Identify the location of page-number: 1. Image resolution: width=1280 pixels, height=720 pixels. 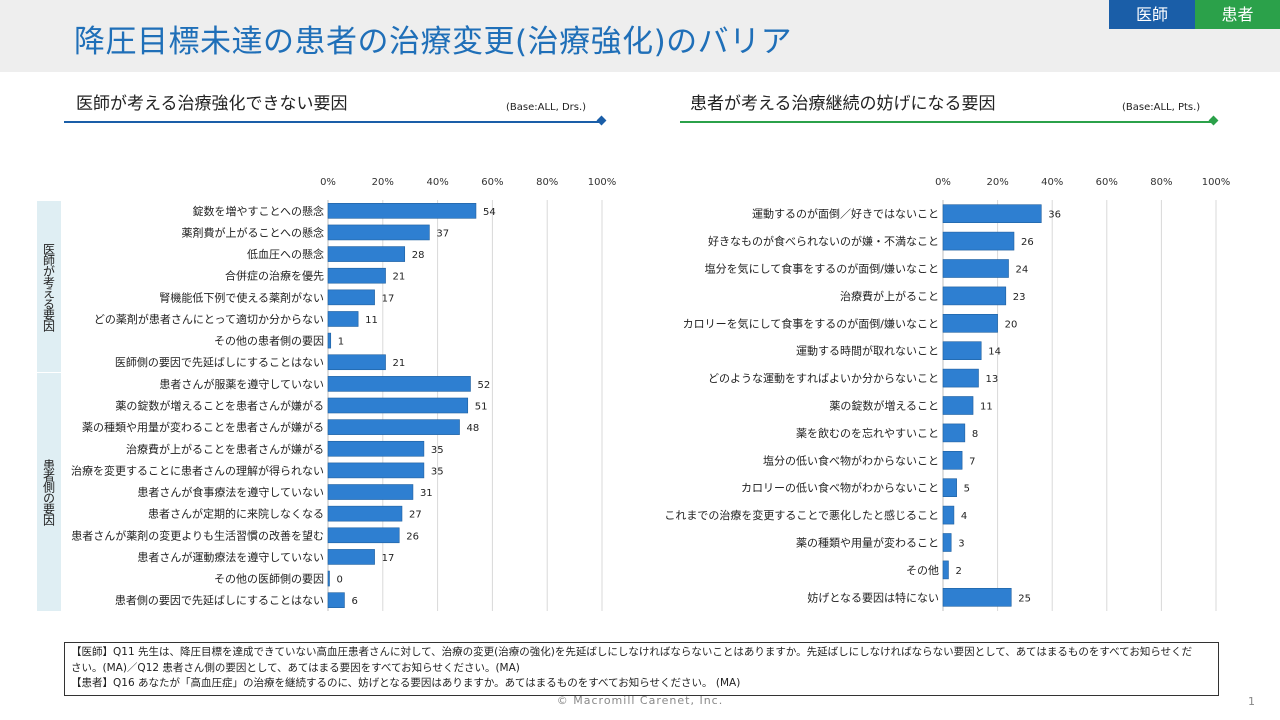
(1251, 701).